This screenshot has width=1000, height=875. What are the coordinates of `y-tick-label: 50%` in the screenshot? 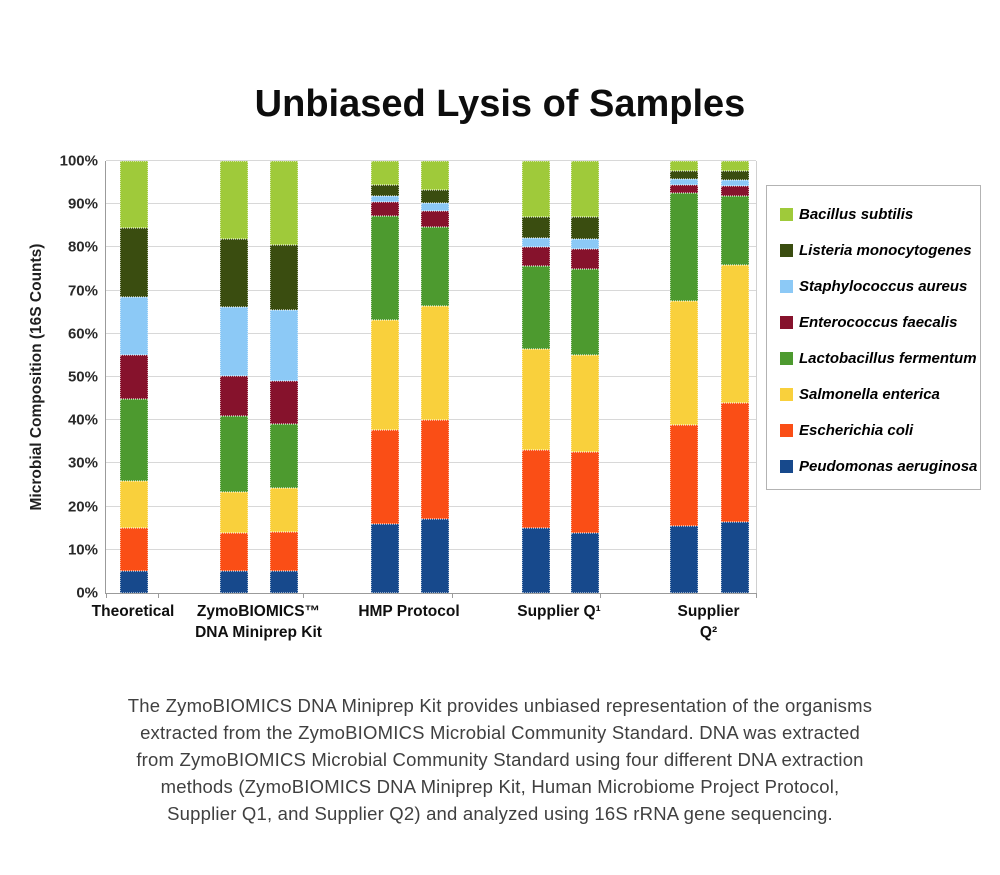 It's located at (82, 377).